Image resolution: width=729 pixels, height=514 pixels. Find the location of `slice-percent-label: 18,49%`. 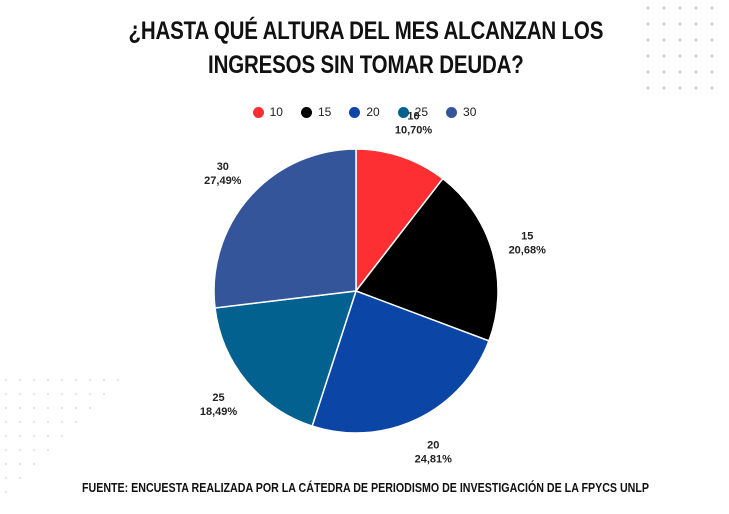

slice-percent-label: 18,49% is located at coordinates (219, 412).